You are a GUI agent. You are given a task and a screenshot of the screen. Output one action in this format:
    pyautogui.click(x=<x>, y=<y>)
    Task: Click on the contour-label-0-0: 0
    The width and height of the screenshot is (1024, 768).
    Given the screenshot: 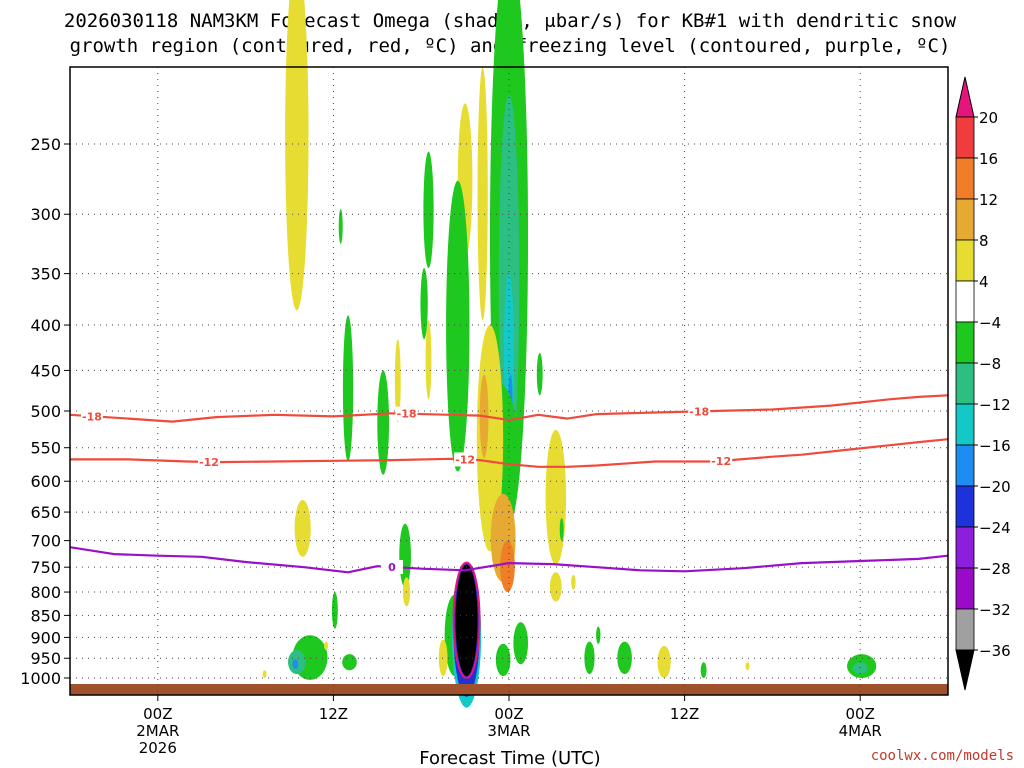 What is the action you would take?
    pyautogui.click(x=392, y=567)
    